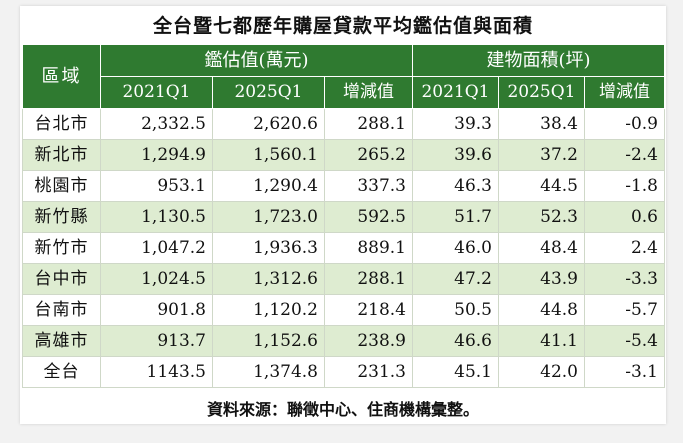 Image resolution: width=683 pixels, height=443 pixels. Describe the element at coordinates (268, 310) in the screenshot. I see `valuation-2025q1-cell: 1,120.2` at that location.